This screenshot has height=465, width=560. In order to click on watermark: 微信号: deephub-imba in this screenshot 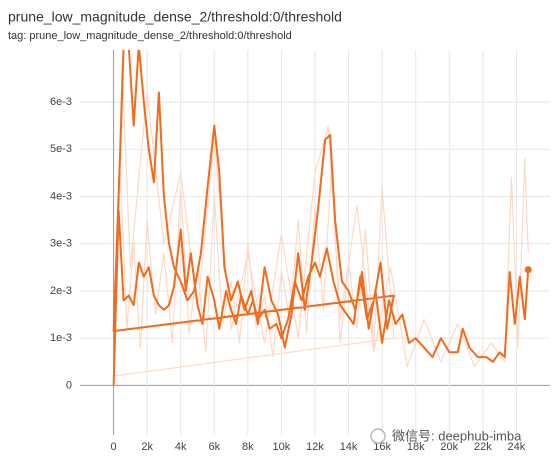, I will do `click(457, 435)`.